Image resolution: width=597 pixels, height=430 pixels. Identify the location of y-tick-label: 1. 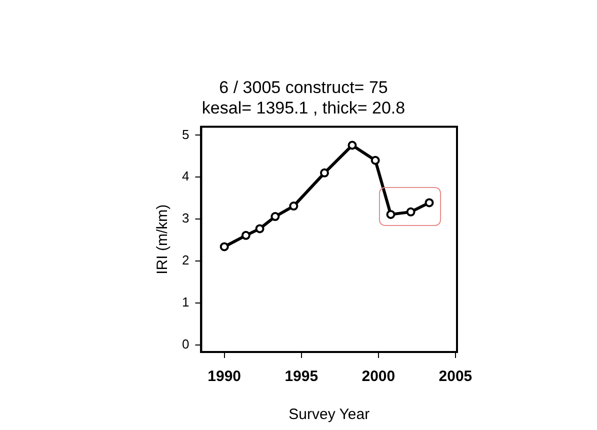
(186, 302).